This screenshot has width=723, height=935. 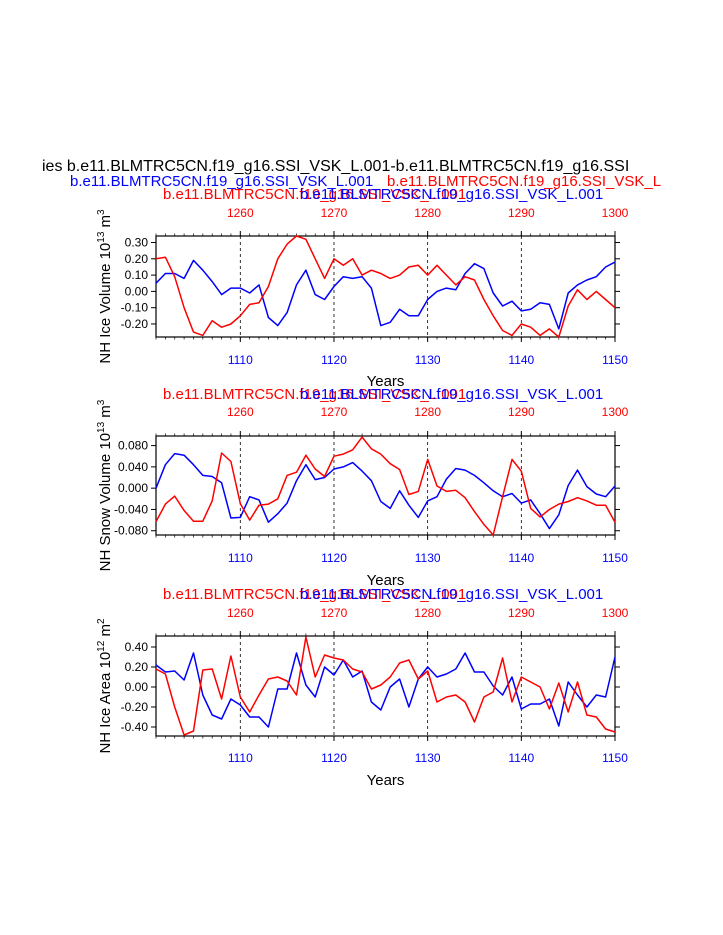 I want to click on y-tick-label: 0.30, so click(x=137, y=243).